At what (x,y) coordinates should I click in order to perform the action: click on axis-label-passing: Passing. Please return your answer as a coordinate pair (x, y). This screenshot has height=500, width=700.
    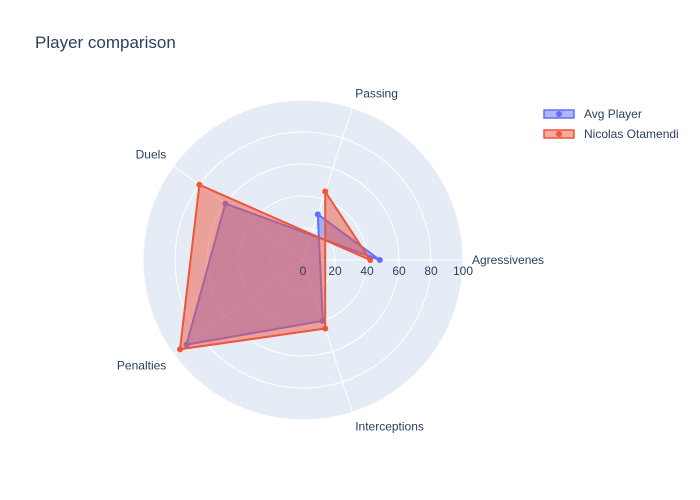
    Looking at the image, I should click on (376, 93).